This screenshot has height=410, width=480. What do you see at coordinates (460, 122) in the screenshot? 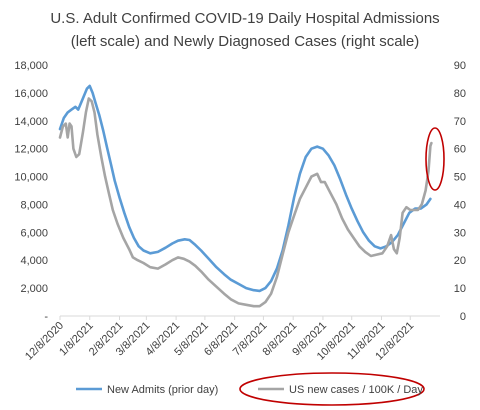
I see `y-right-tick-label: 70` at bounding box center [460, 122].